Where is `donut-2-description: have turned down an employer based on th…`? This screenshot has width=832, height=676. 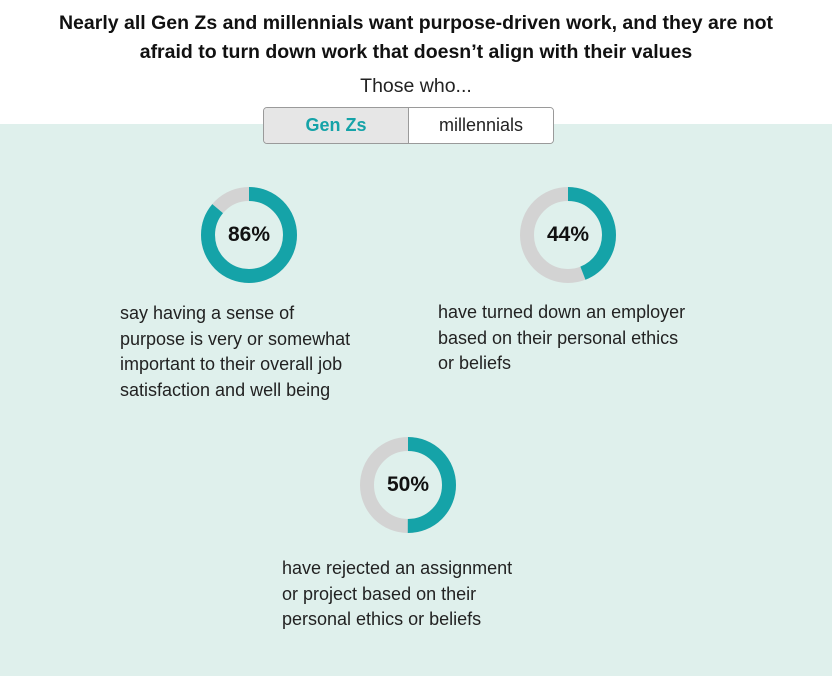
donut-2-description: have turned down an employer based on th… is located at coordinates (561, 338).